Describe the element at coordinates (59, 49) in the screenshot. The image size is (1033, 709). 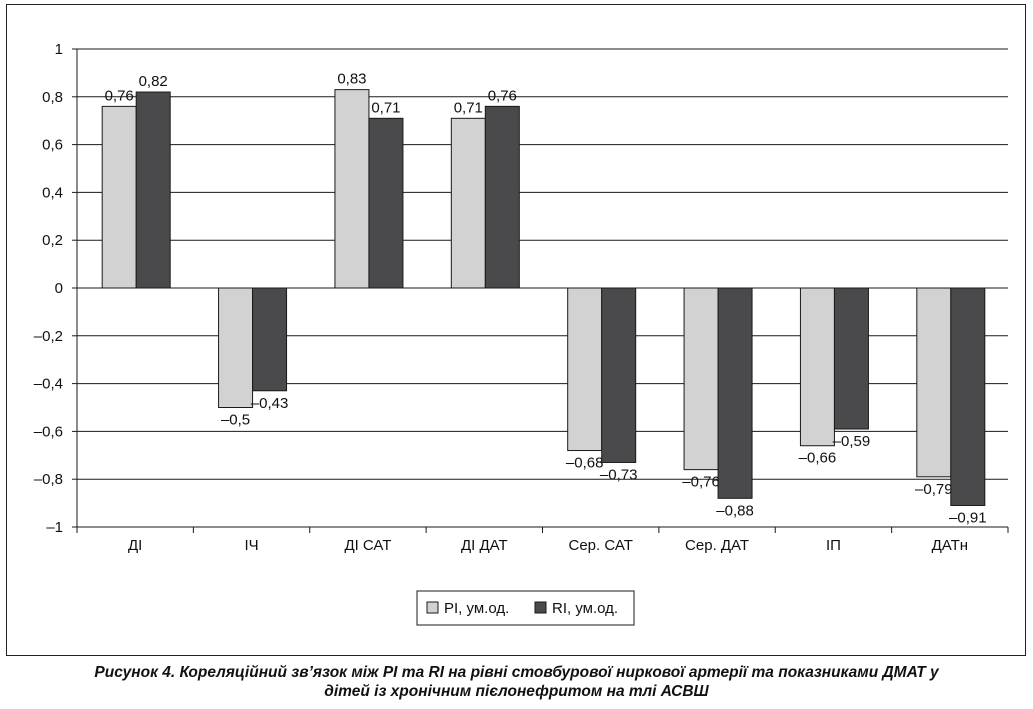
I see `y-tick-label: 1` at that location.